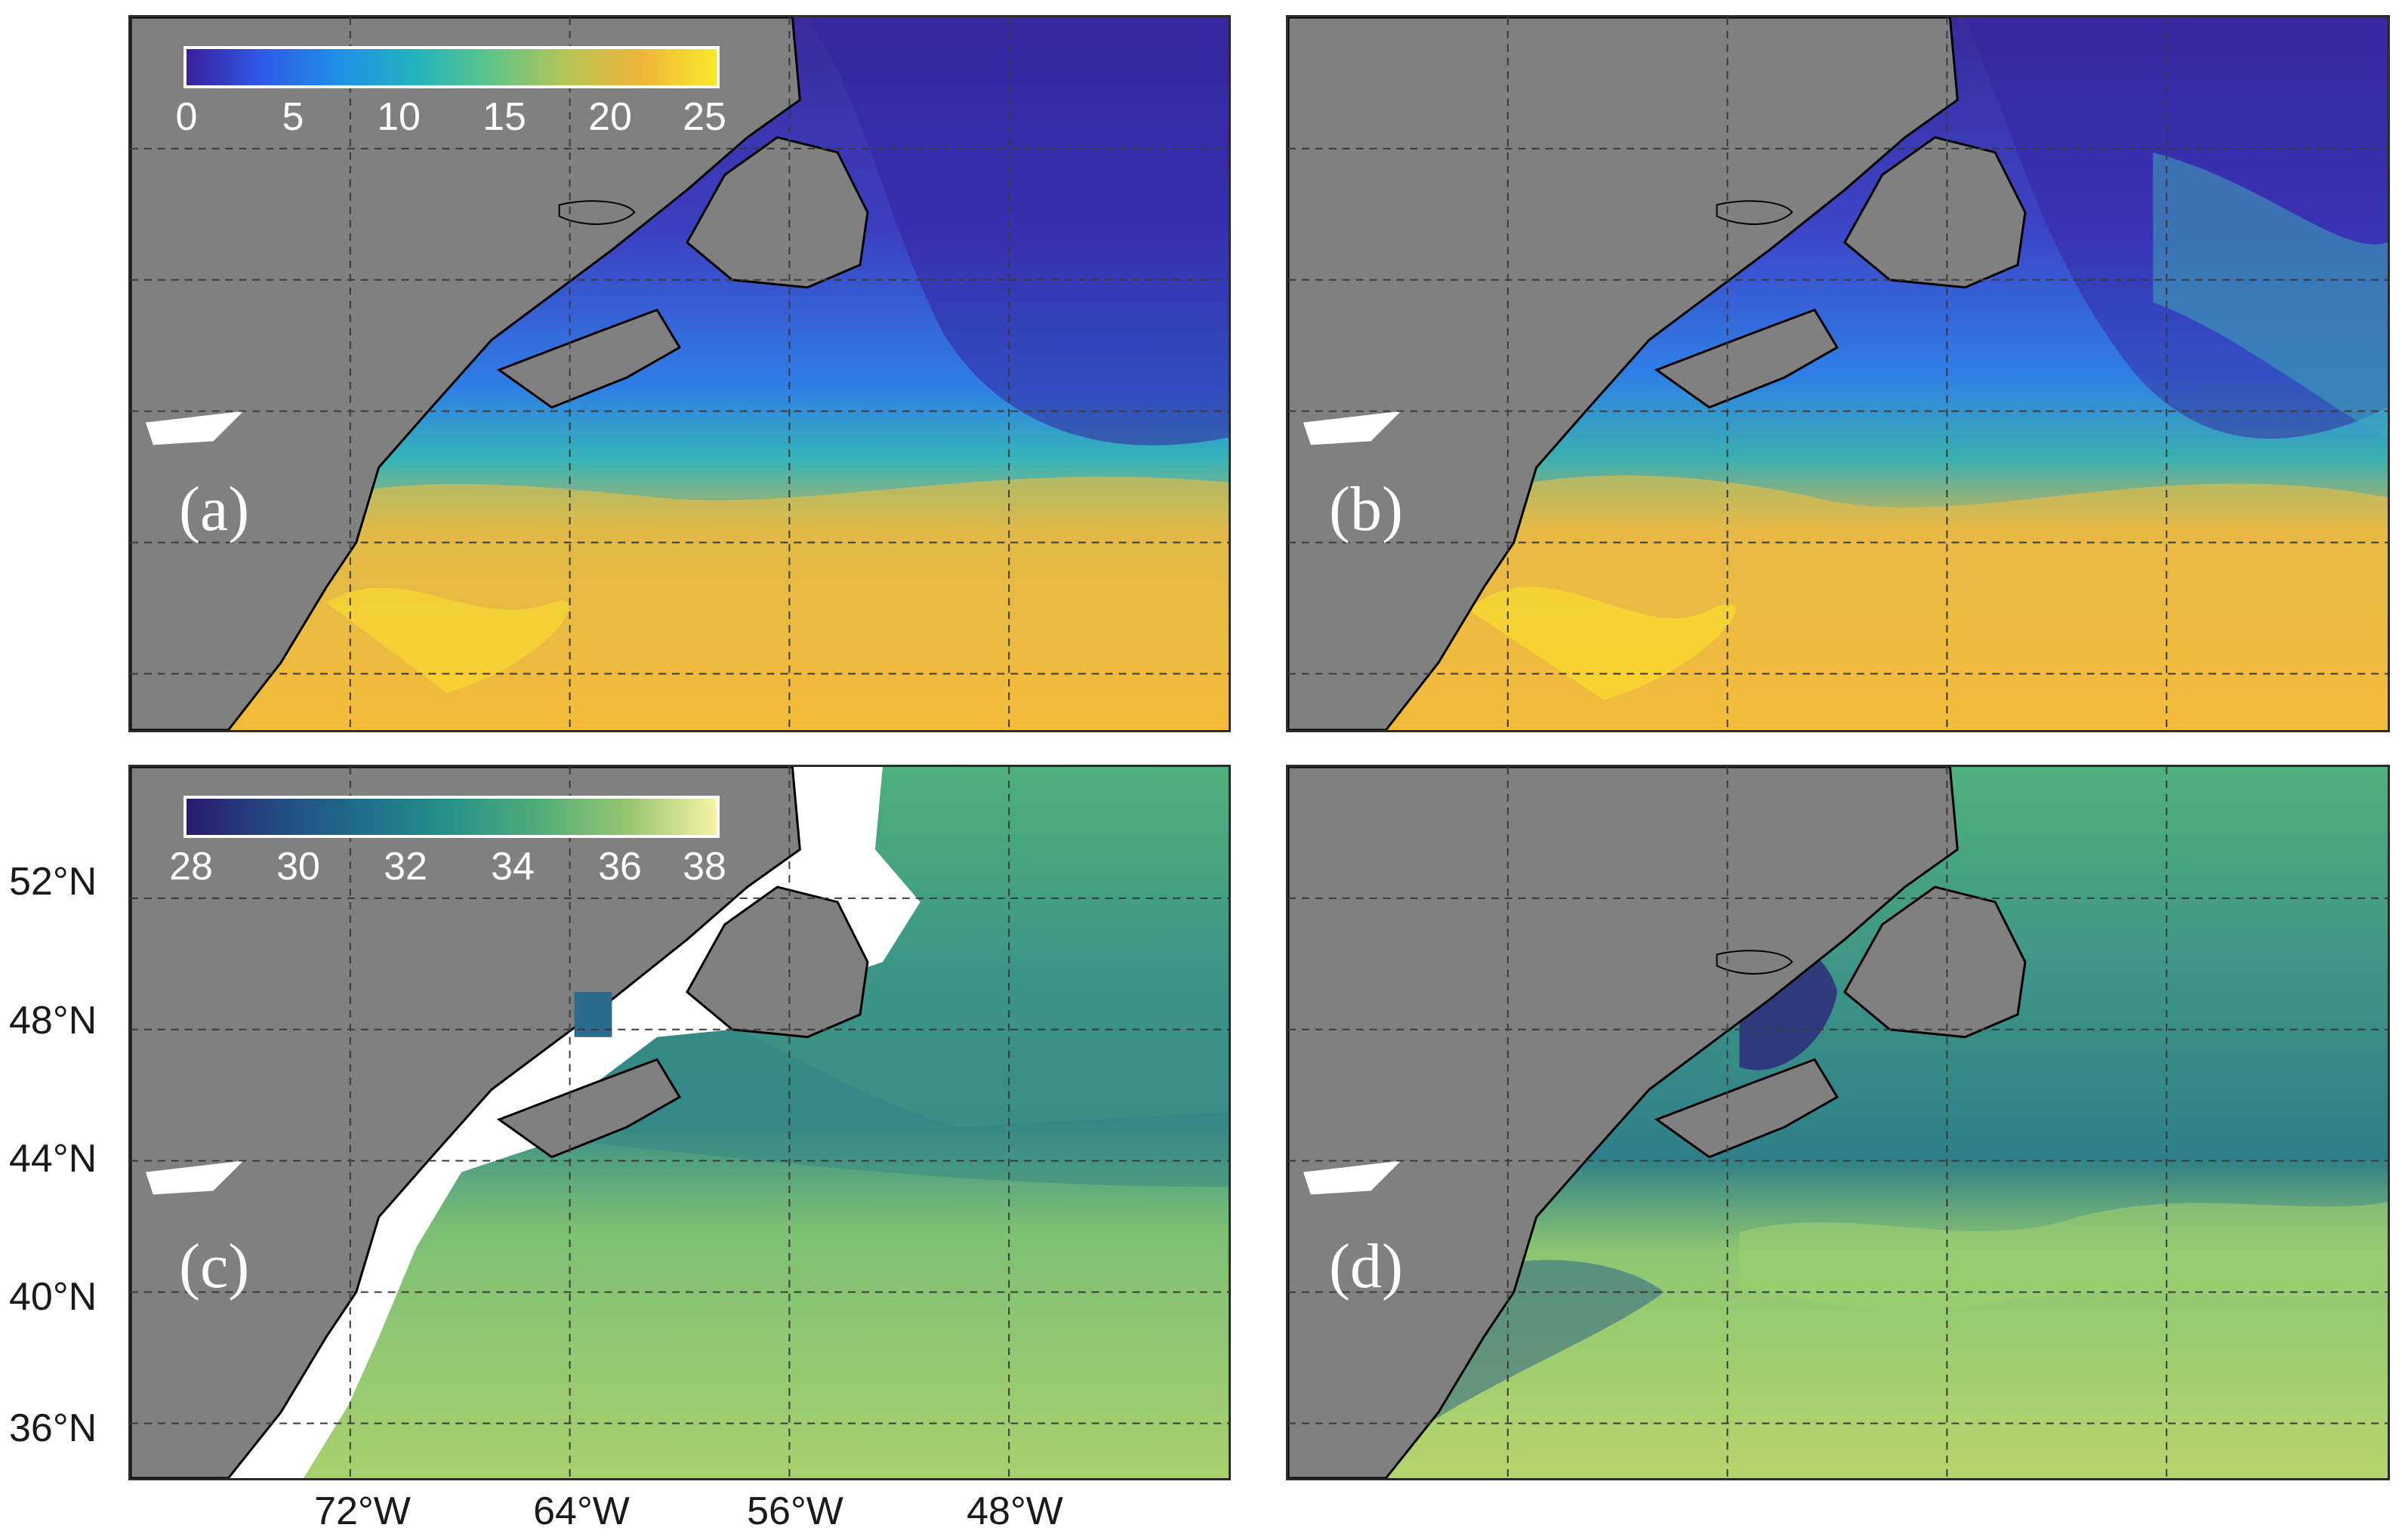 The image size is (2402, 1540). What do you see at coordinates (505, 117) in the screenshot?
I see `temperature-tick: 15` at bounding box center [505, 117].